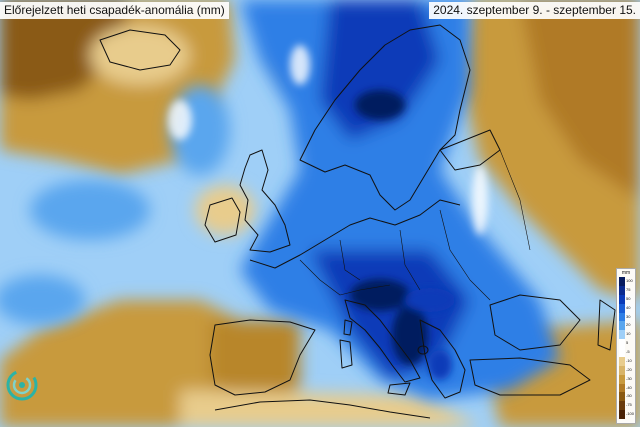  What do you see at coordinates (629, 369) in the screenshot?
I see `legend-tick: -20` at bounding box center [629, 369].